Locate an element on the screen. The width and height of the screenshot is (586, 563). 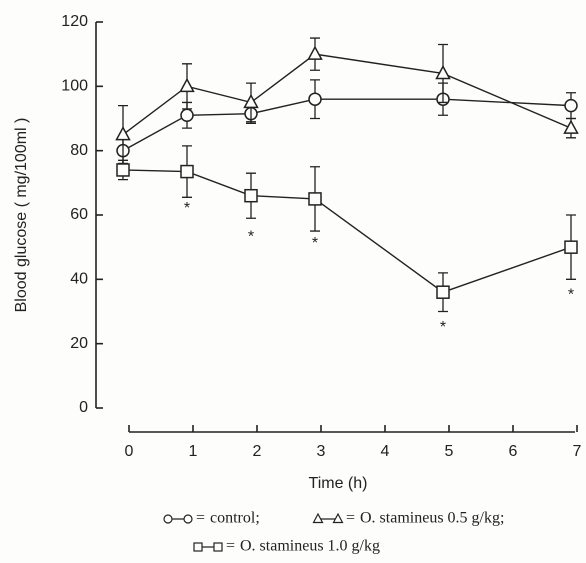
x-tick-label: 5 is located at coordinates (449, 451).